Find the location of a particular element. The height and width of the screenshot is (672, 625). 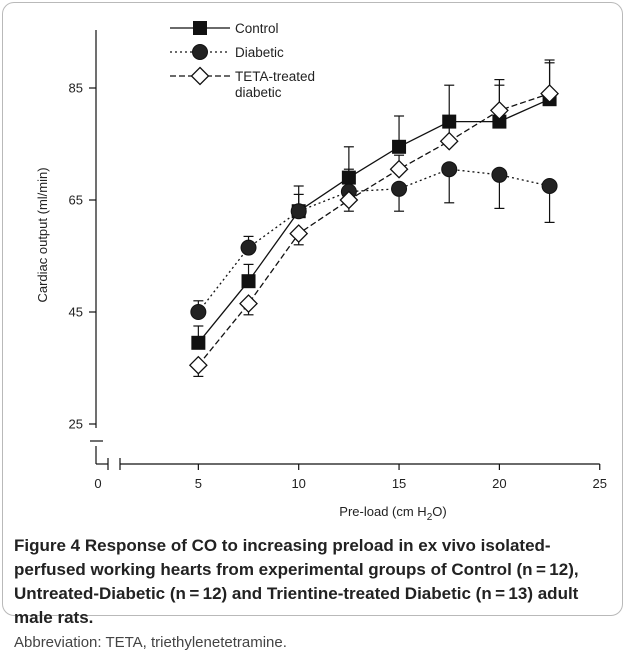

x-tick-label: 20 is located at coordinates (499, 483).